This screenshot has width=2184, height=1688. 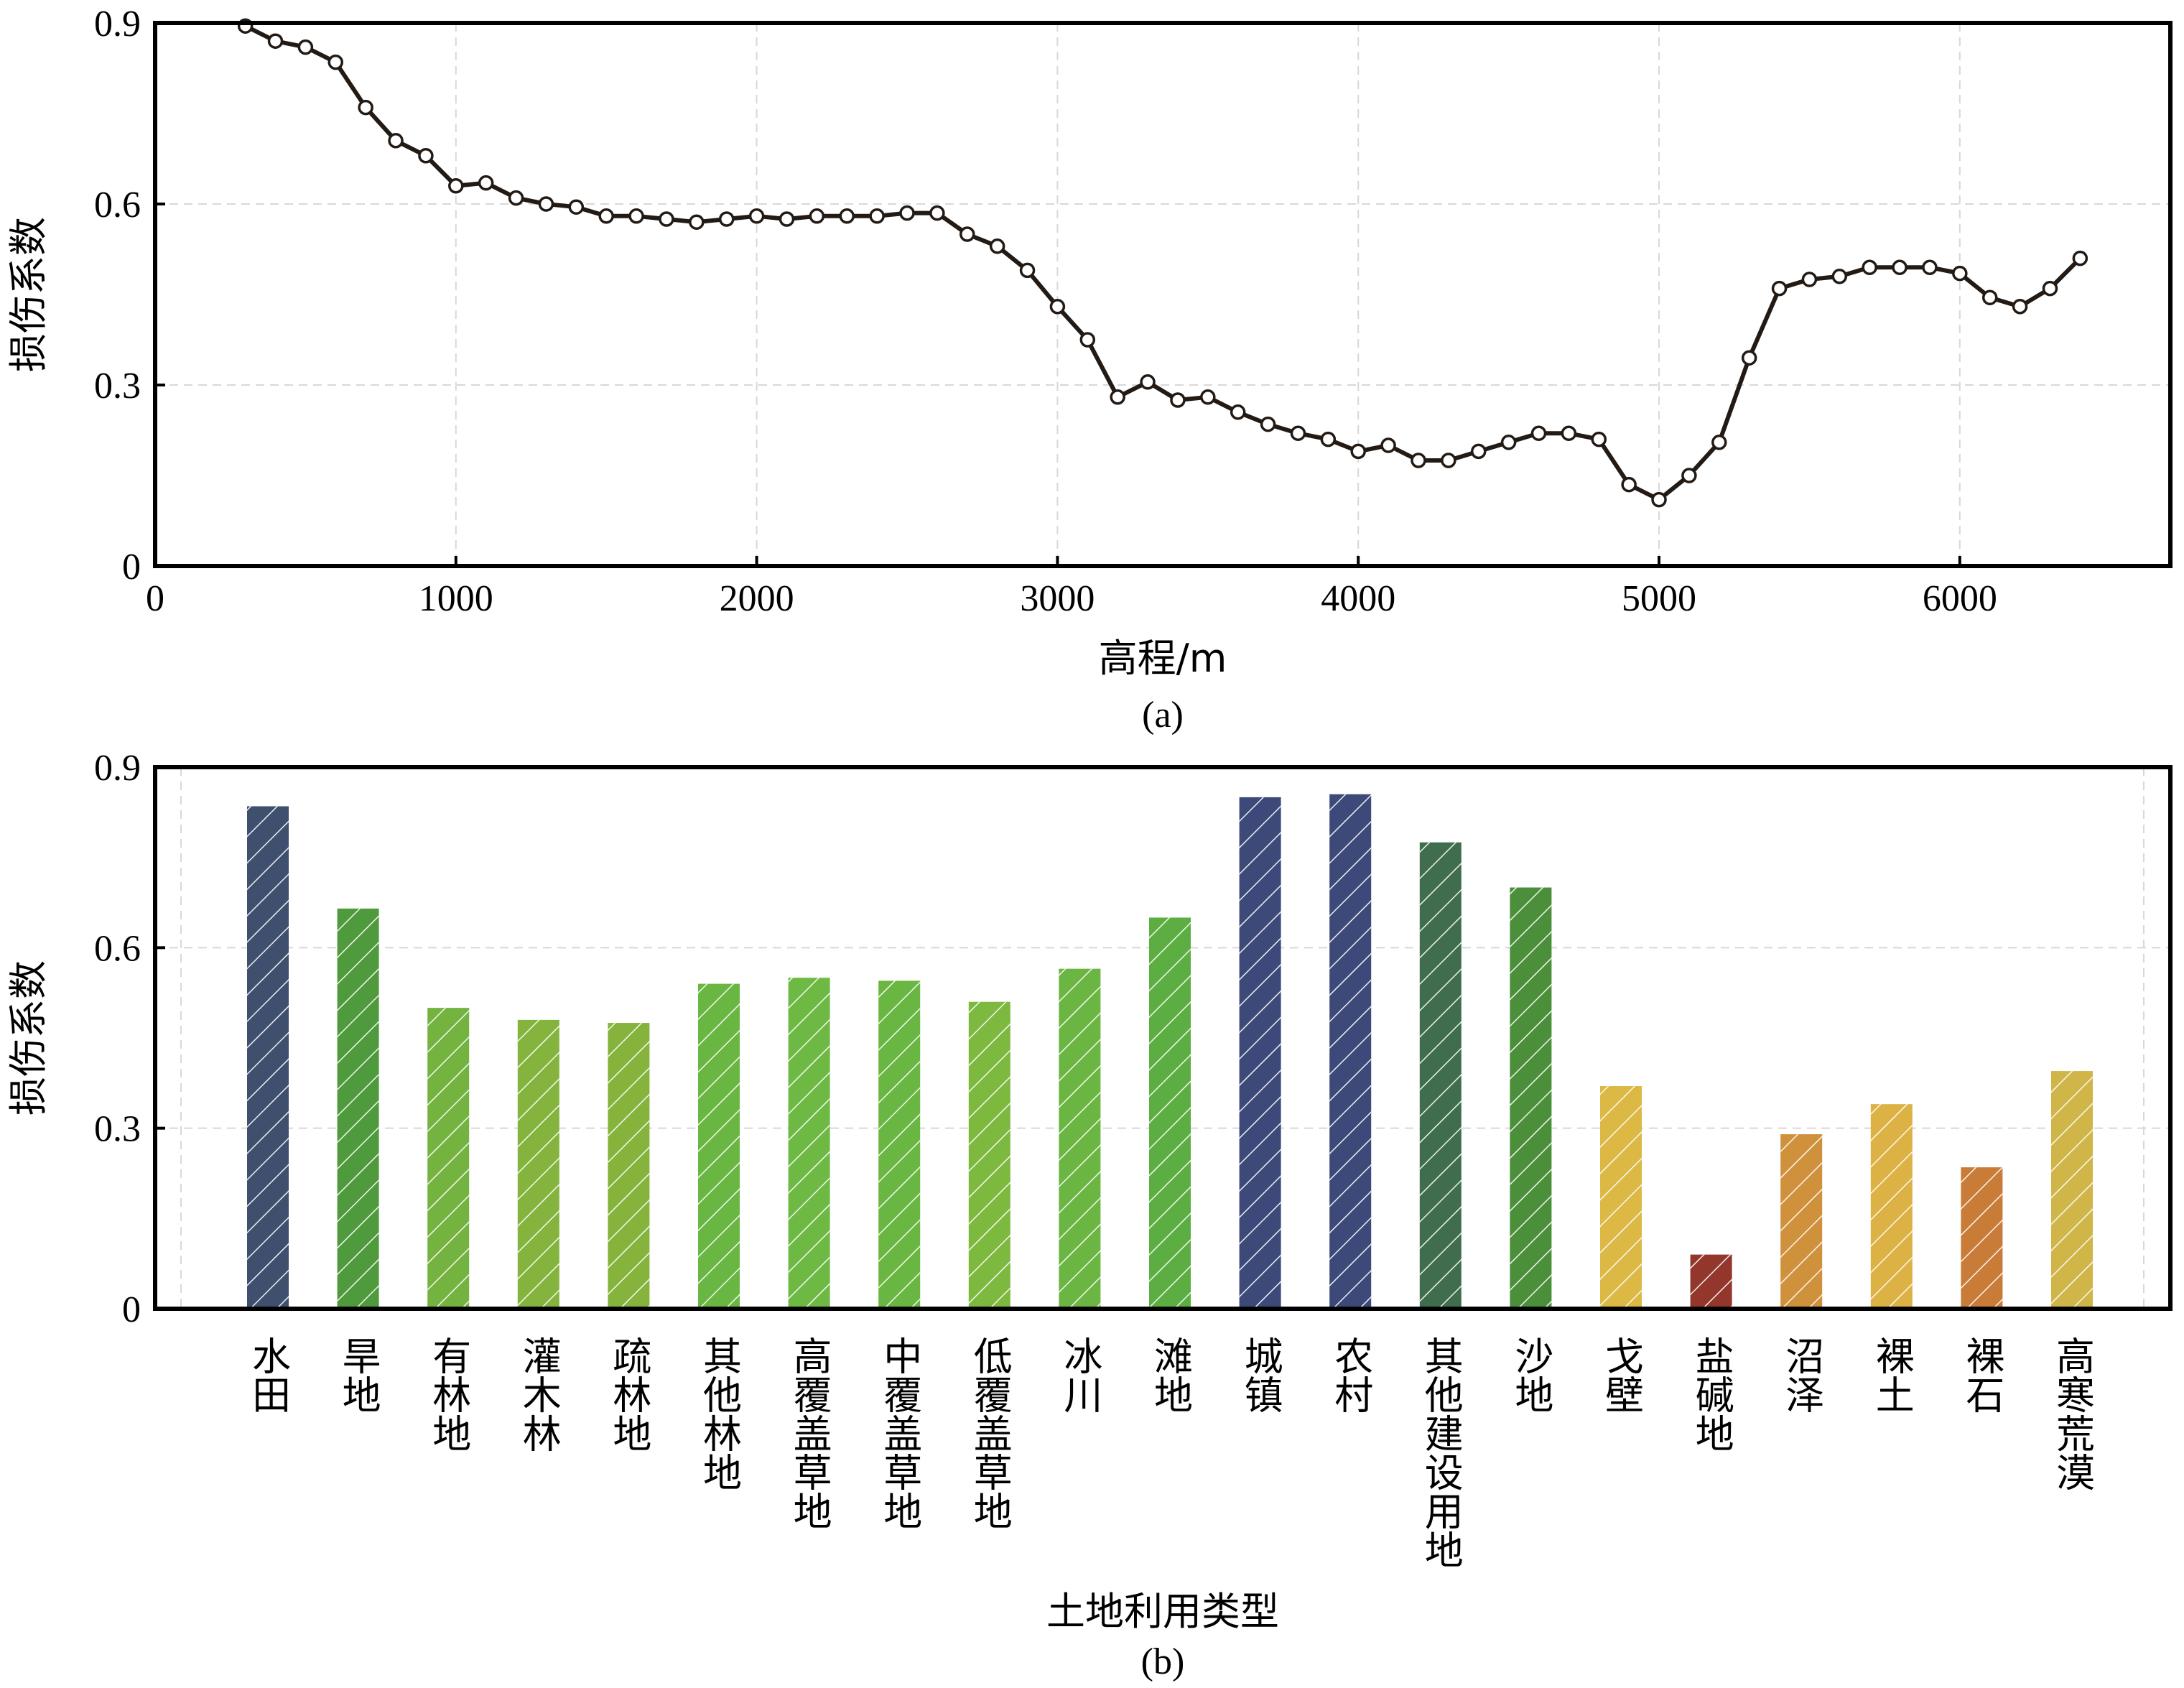 What do you see at coordinates (1358, 598) in the screenshot?
I see `x-tick-label: 4000` at bounding box center [1358, 598].